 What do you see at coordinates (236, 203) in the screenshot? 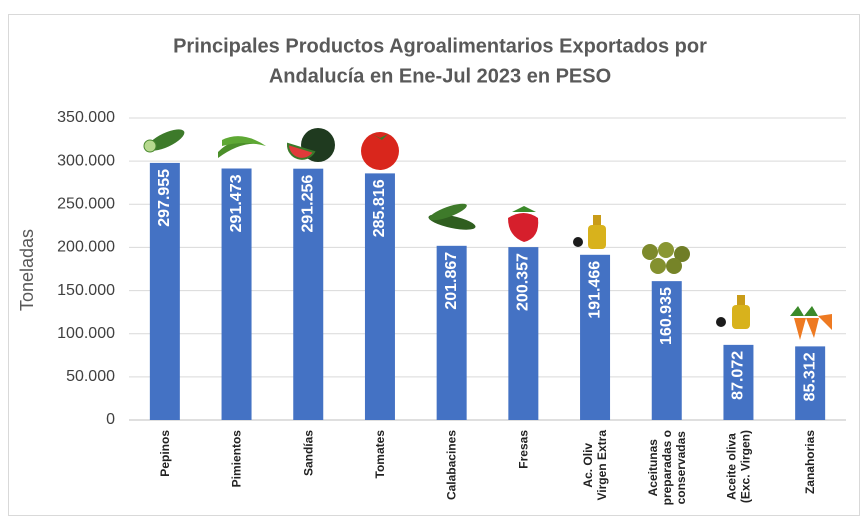
I see `value-label: 291.473` at bounding box center [236, 203].